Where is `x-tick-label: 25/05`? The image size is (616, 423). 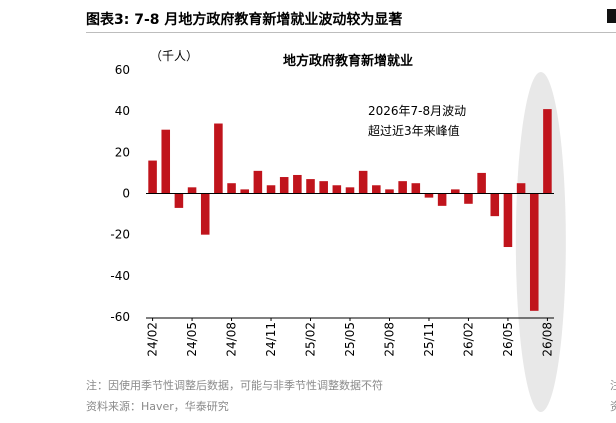 x-tick-label: 25/05 is located at coordinates (350, 339).